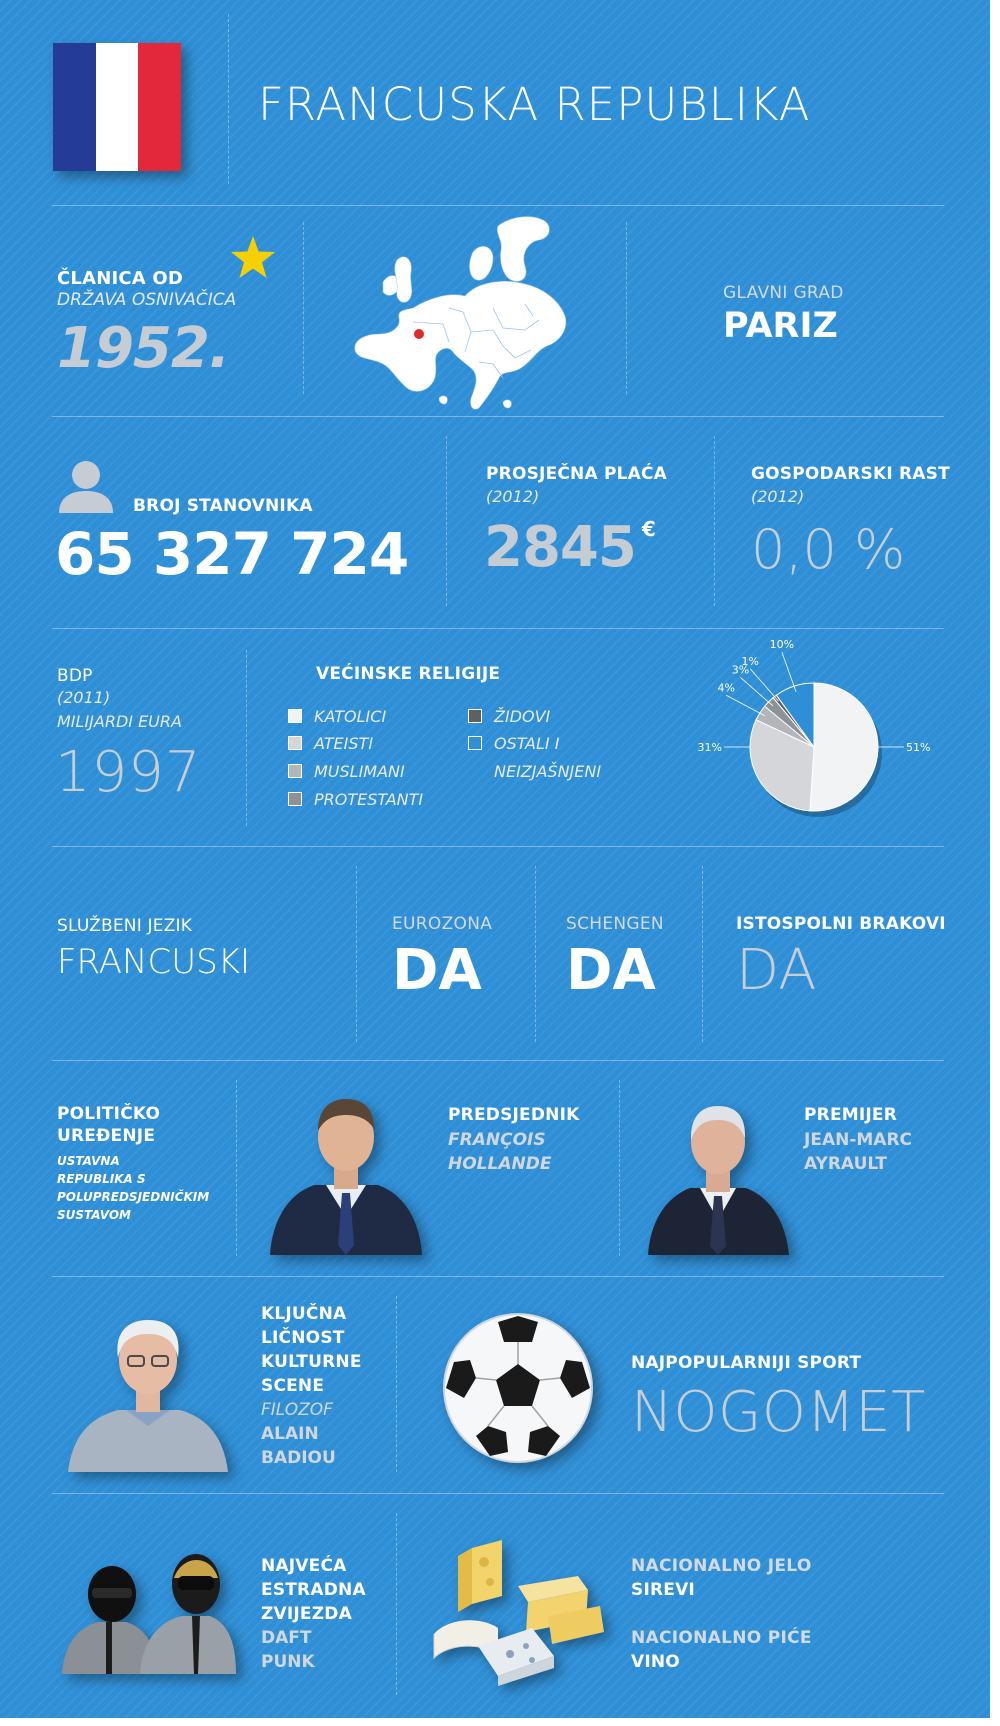  Describe the element at coordinates (514, 1115) in the screenshot. I see `president-label: PREDSJEDNIK` at that location.